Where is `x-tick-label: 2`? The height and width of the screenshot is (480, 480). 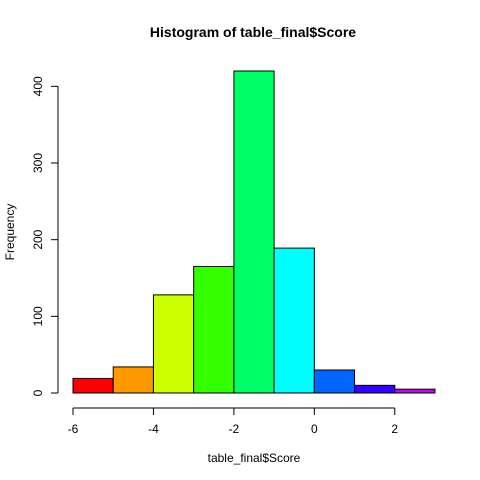 x-tick-label: 2 is located at coordinates (394, 429).